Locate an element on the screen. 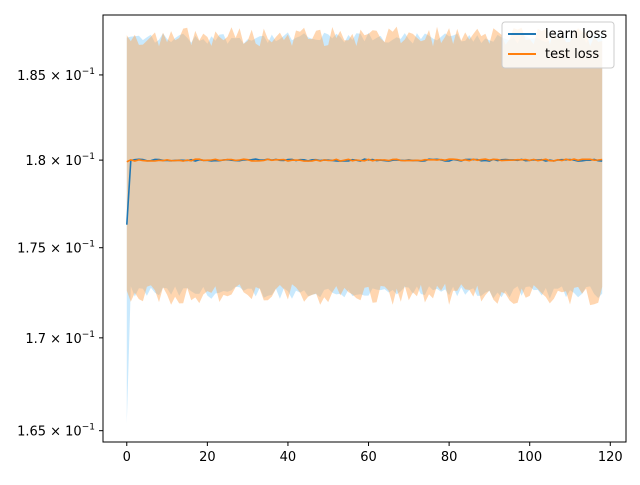 This screenshot has width=640, height=485. legend-label-test-loss: test loss is located at coordinates (572, 54).